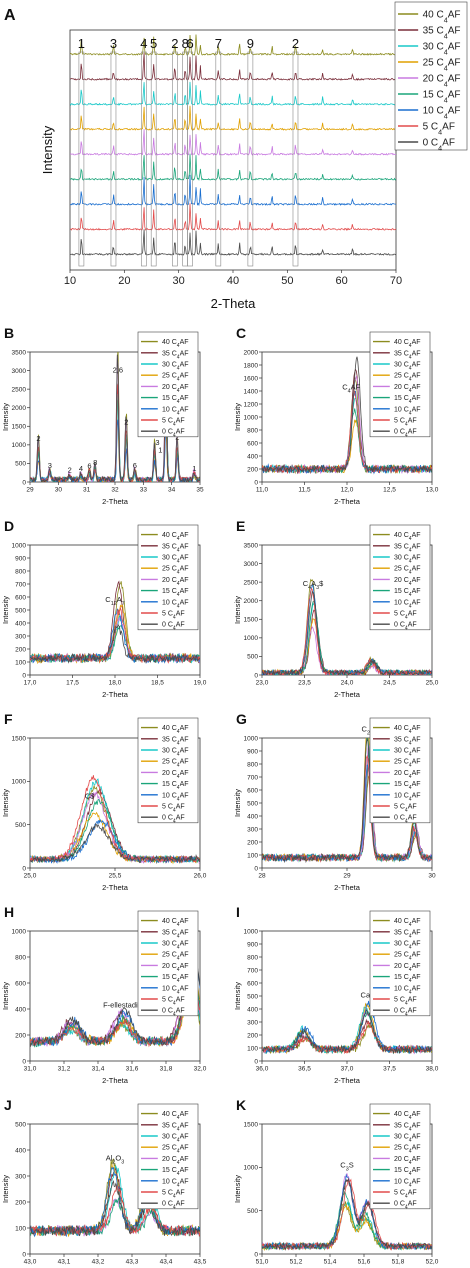  What do you see at coordinates (118, 369) in the screenshot?
I see `peak-annotation: 2,6` at bounding box center [118, 369].